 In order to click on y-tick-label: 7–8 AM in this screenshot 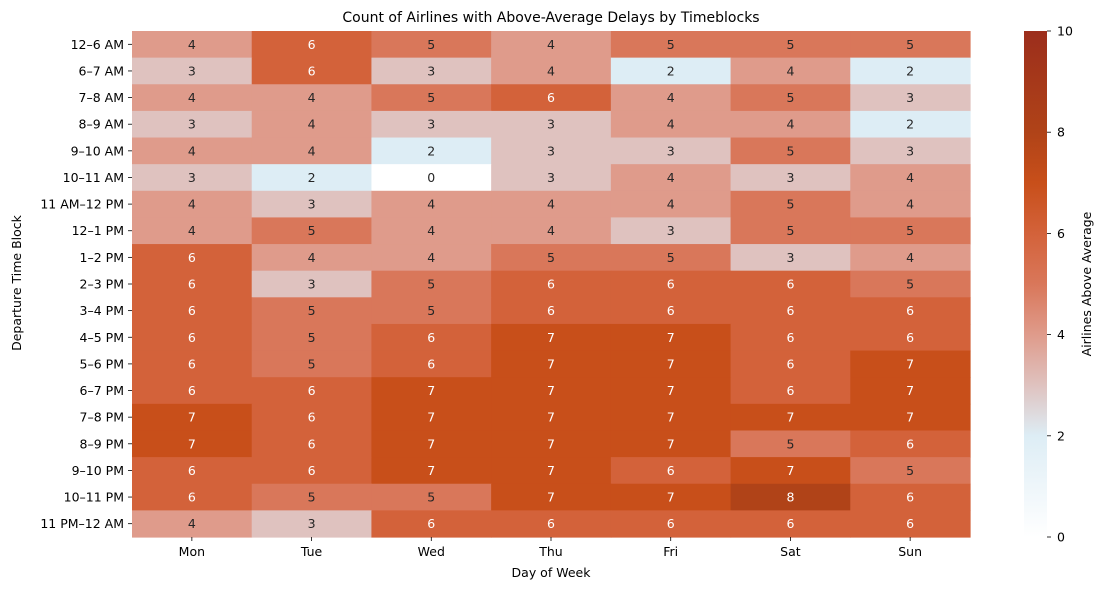, I will do `click(101, 97)`.